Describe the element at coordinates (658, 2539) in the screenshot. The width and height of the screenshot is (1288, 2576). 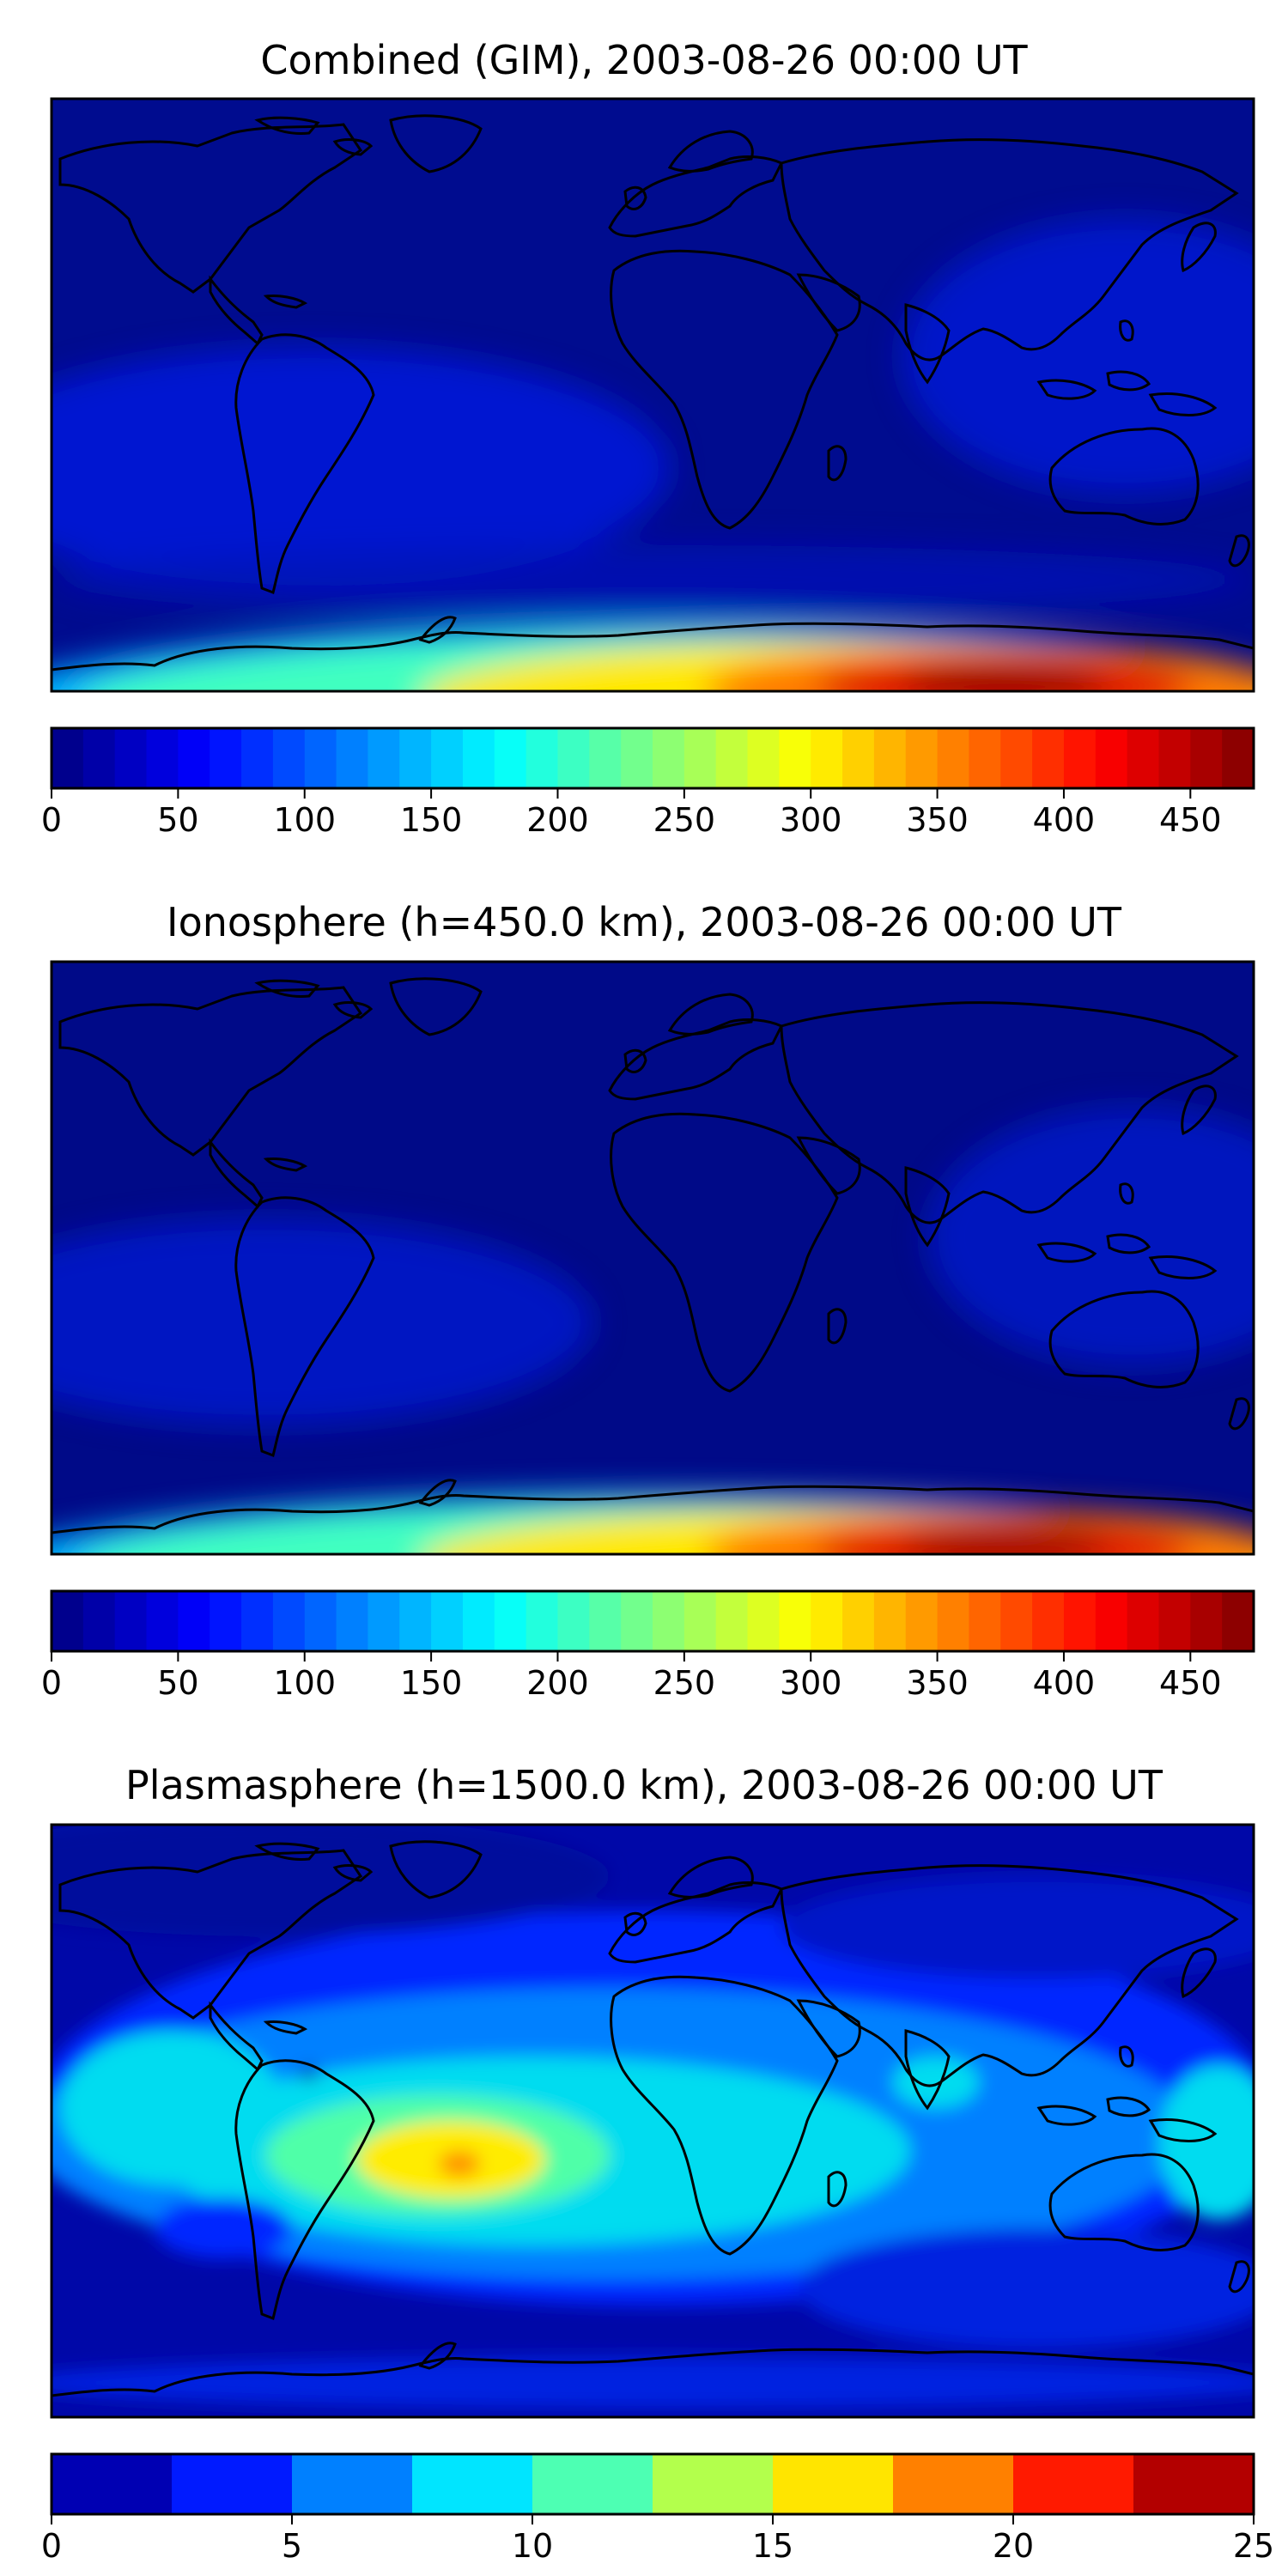
I see `colorbar-ticks: 0 5 10 15 20 25` at that location.